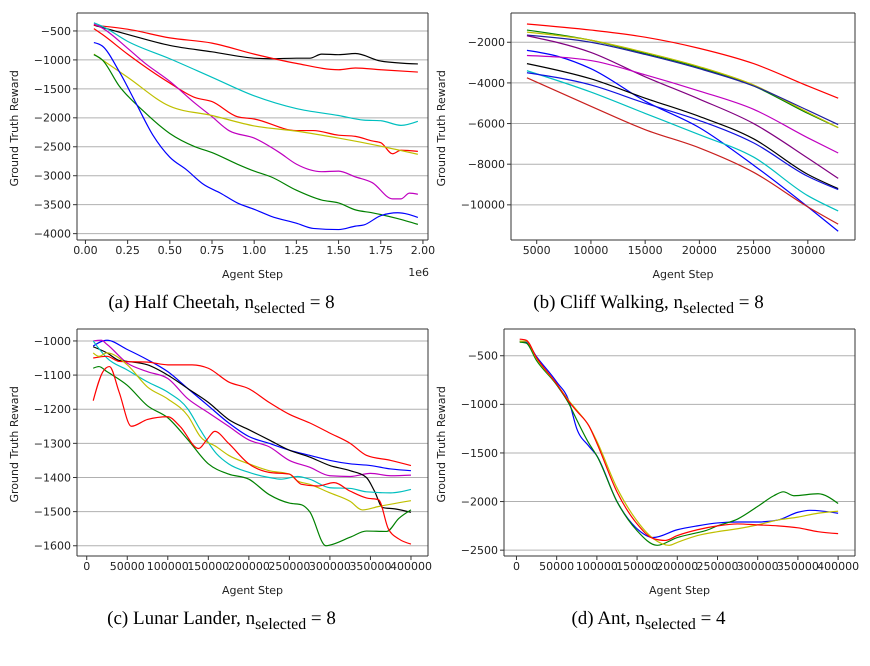  Describe the element at coordinates (536, 250) in the screenshot. I see `x-tick-label: 5000` at that location.